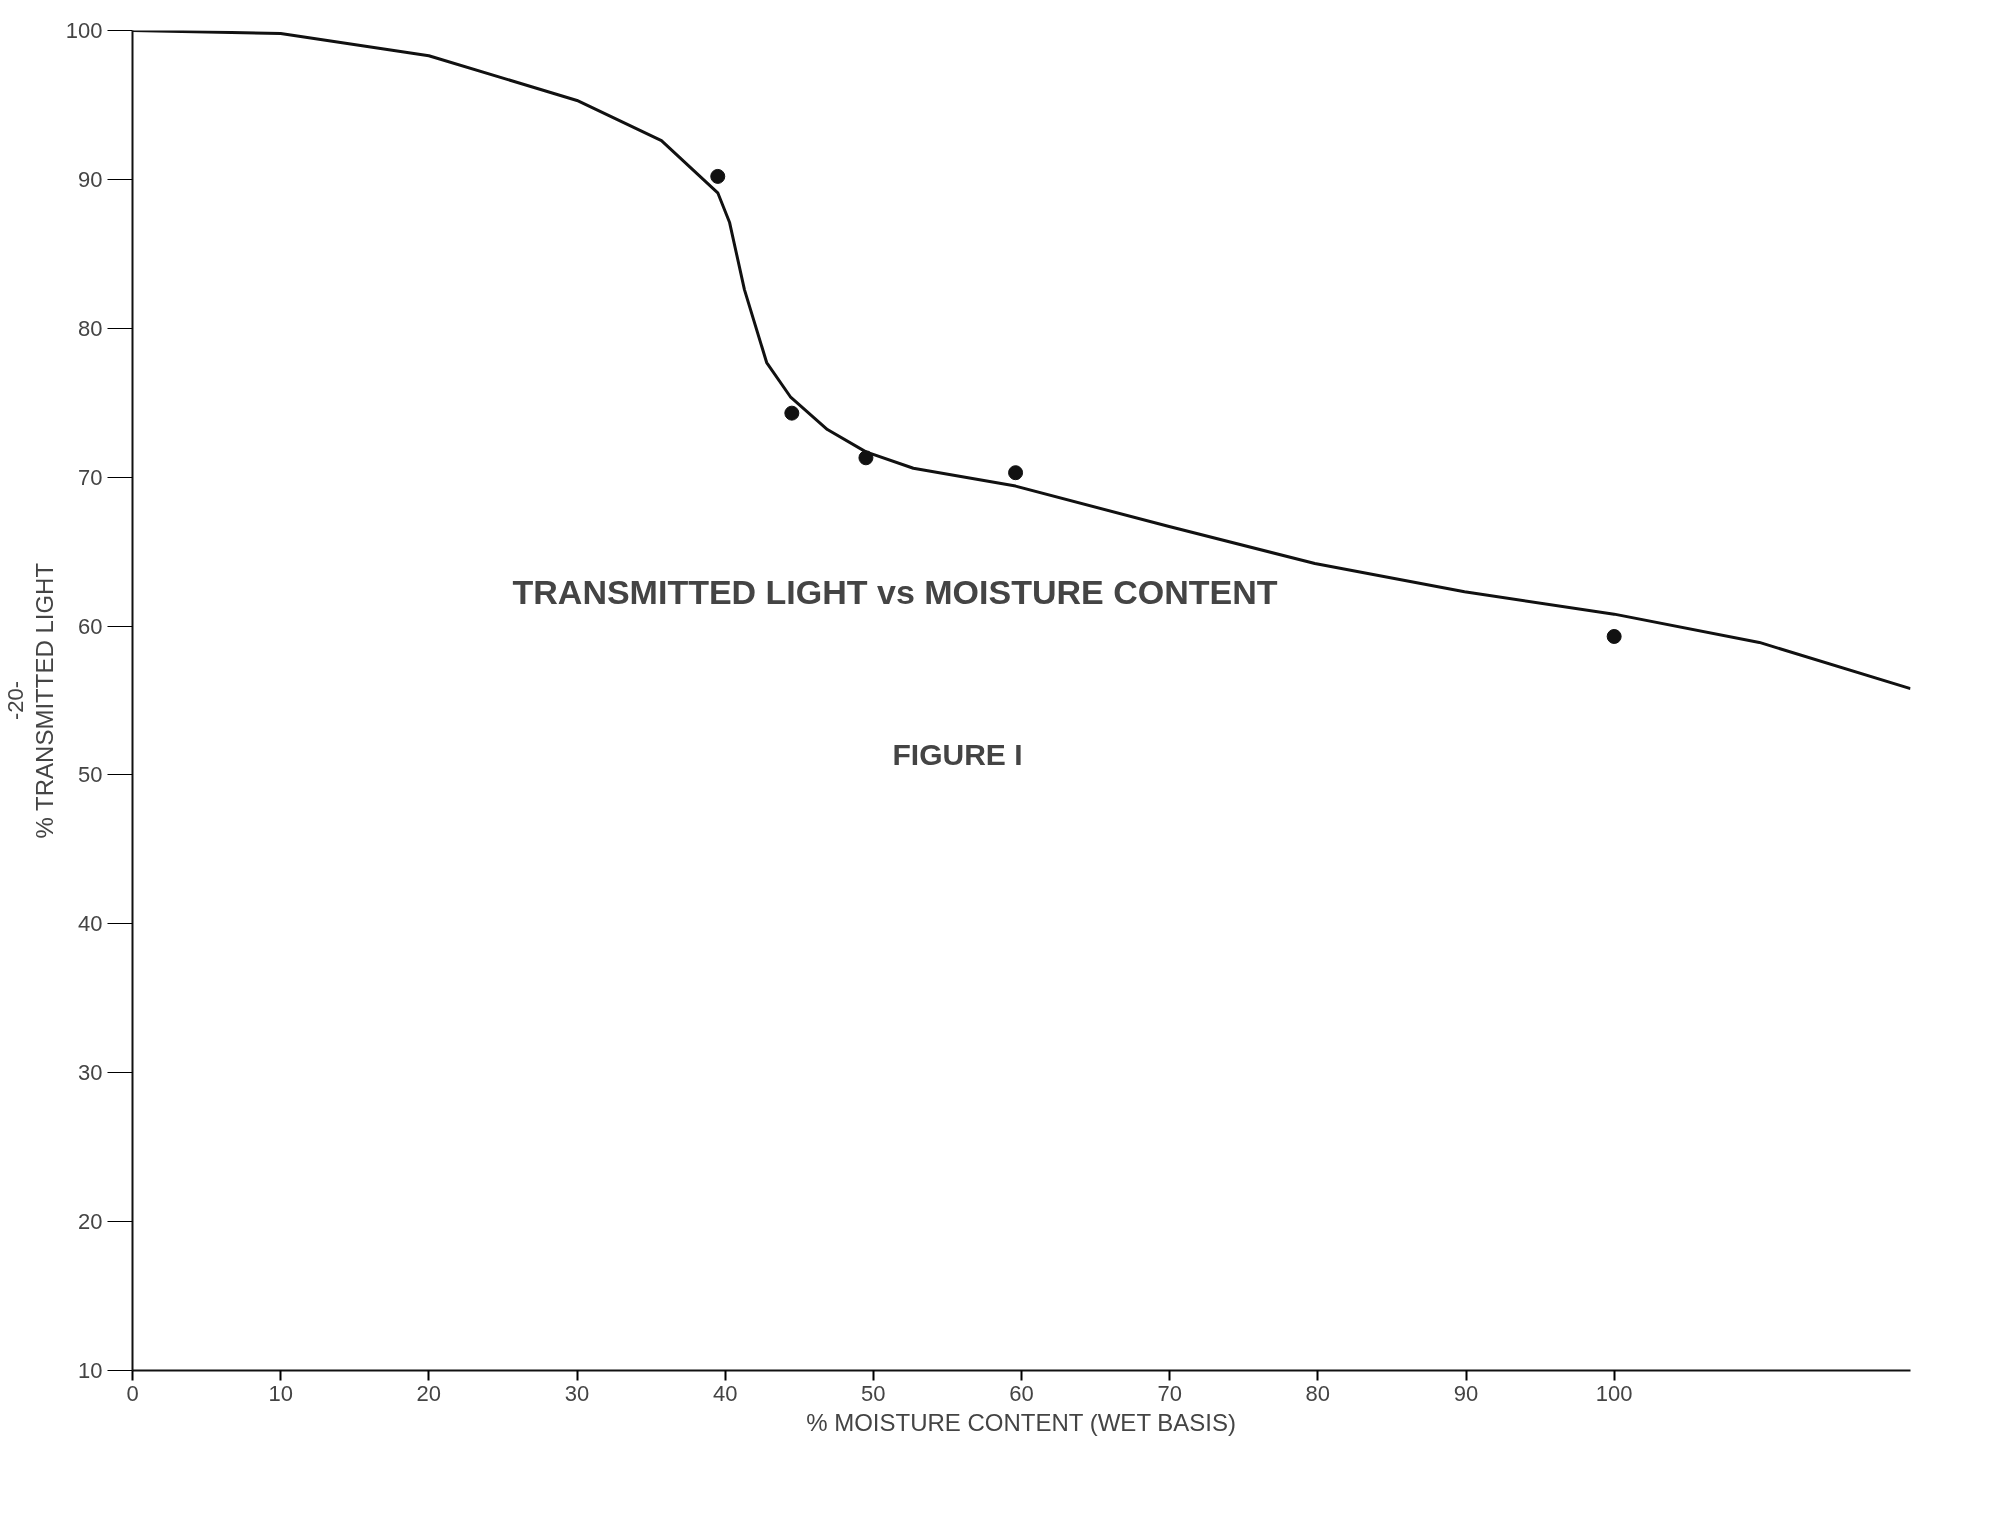  What do you see at coordinates (84, 30) in the screenshot?
I see `y-tick-label: 100` at bounding box center [84, 30].